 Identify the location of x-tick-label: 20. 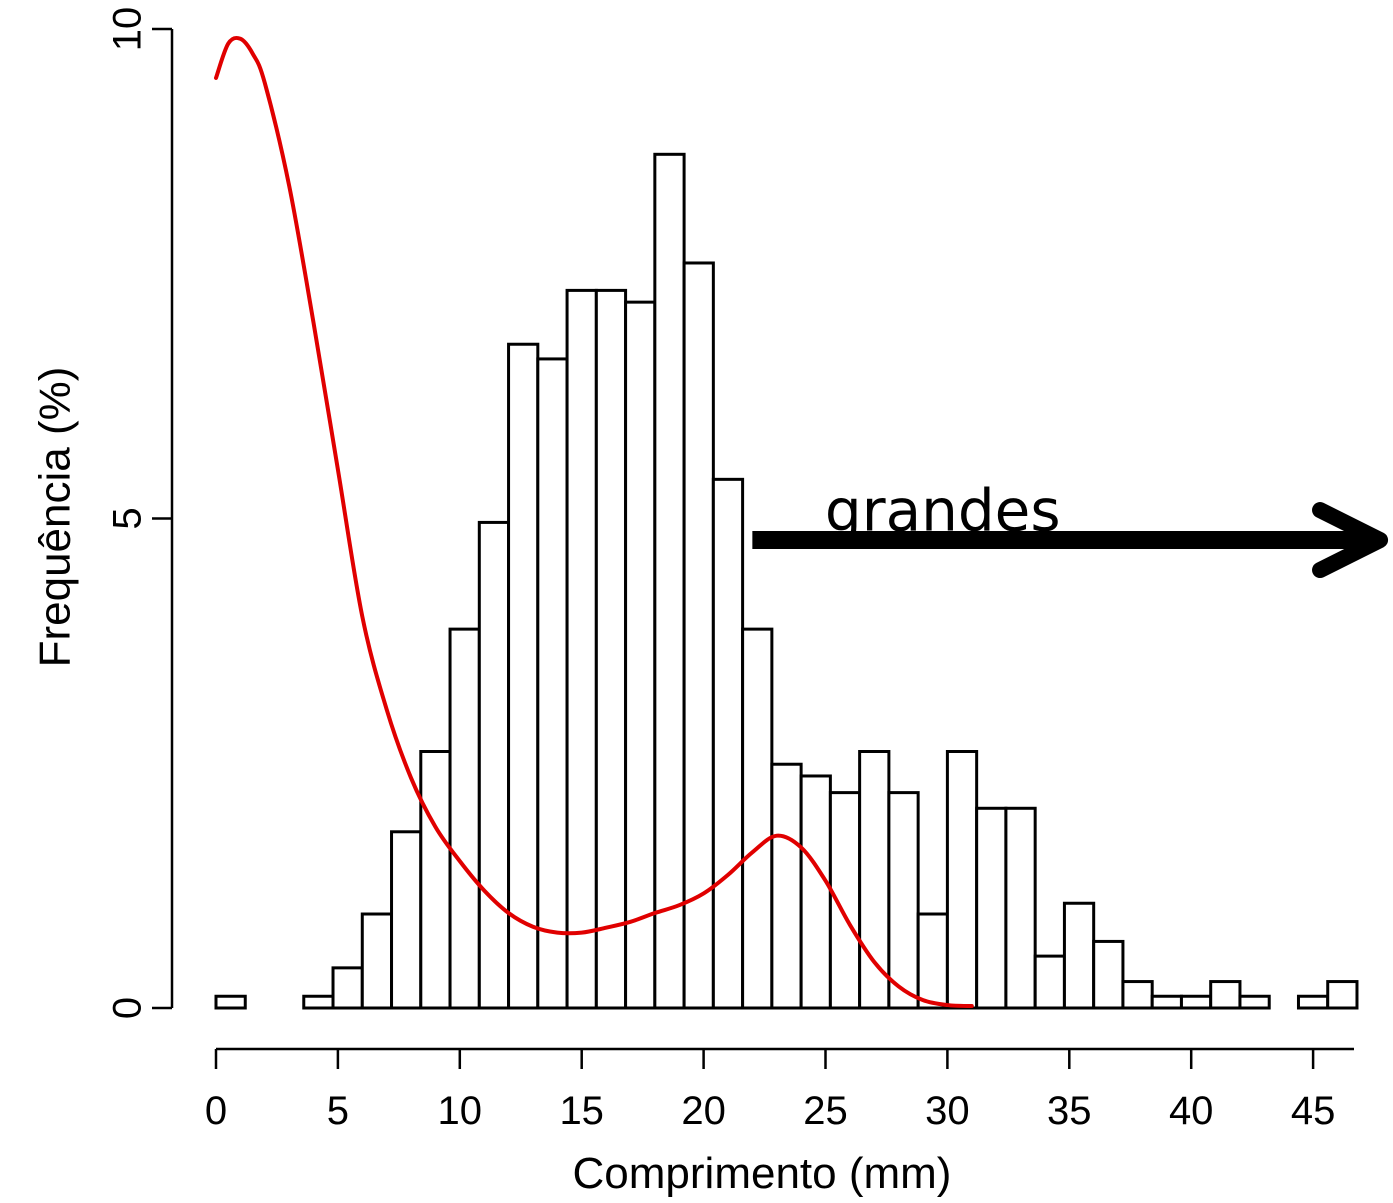
(703, 1111).